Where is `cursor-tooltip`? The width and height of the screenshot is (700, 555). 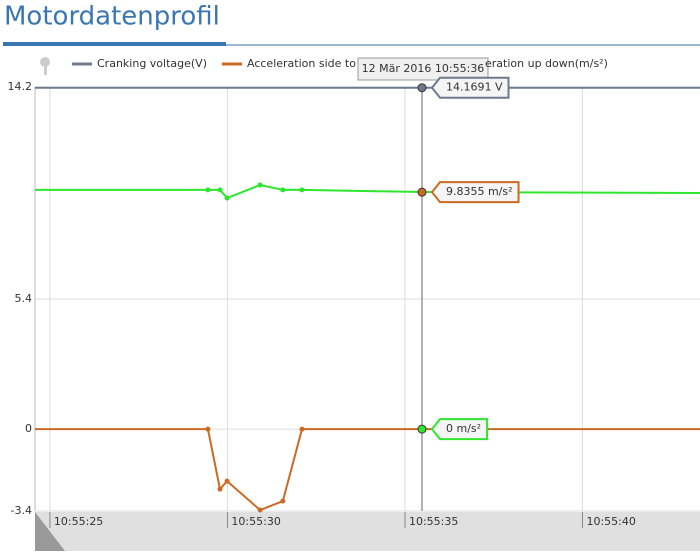 cursor-tooltip is located at coordinates (423, 69).